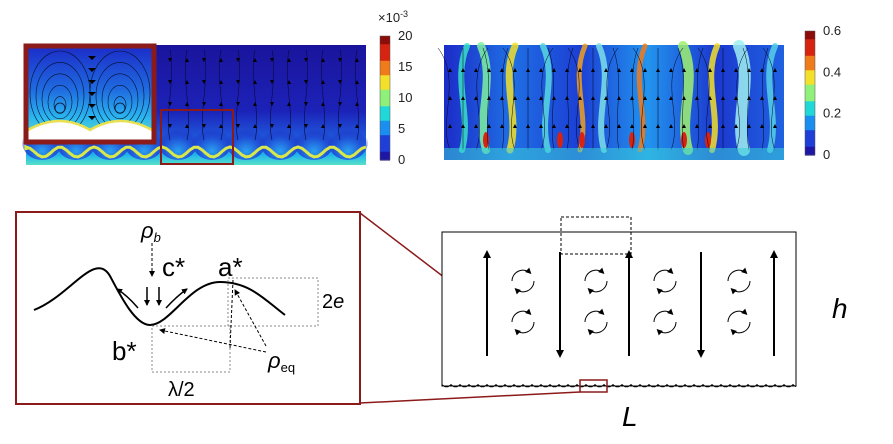  Describe the element at coordinates (348, 142) in the screenshot. I see `flow-cell-glow` at that location.